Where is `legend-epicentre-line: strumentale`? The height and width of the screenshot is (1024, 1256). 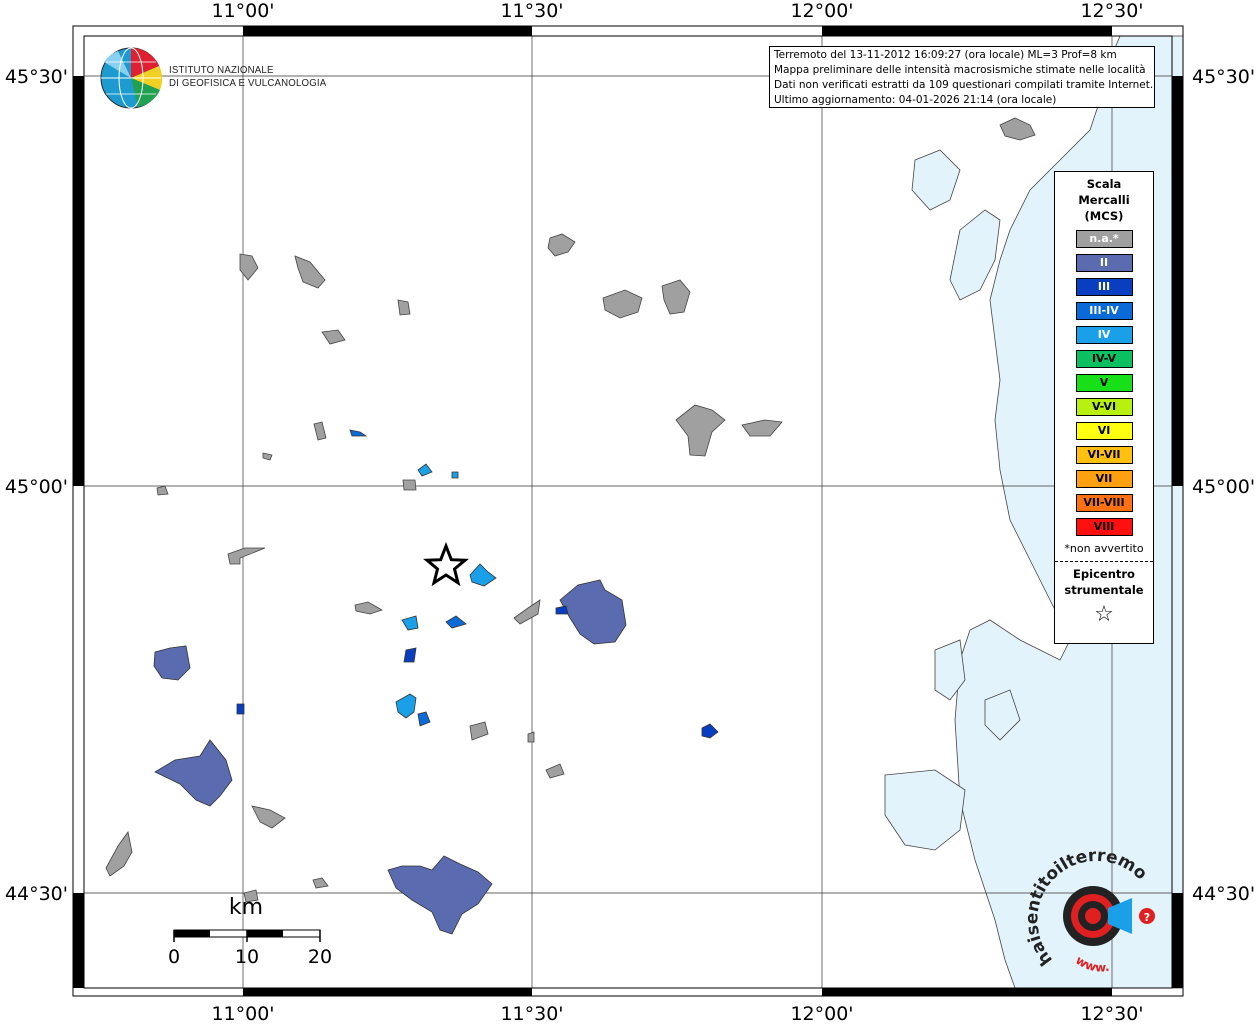
legend-epicentre-line: strumentale is located at coordinates (1104, 590).